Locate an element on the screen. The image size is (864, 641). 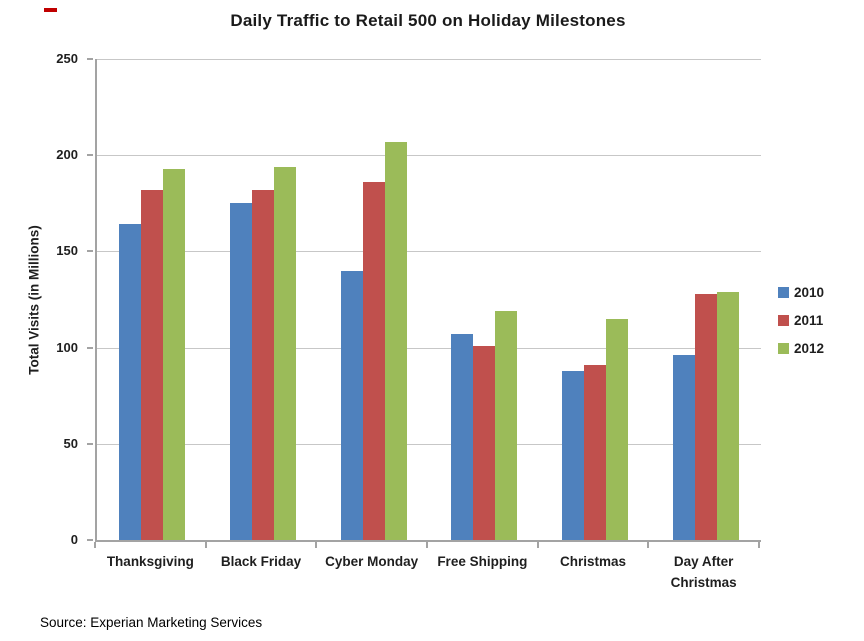
legend: 2010 2011 2012 is located at coordinates (801, 327).